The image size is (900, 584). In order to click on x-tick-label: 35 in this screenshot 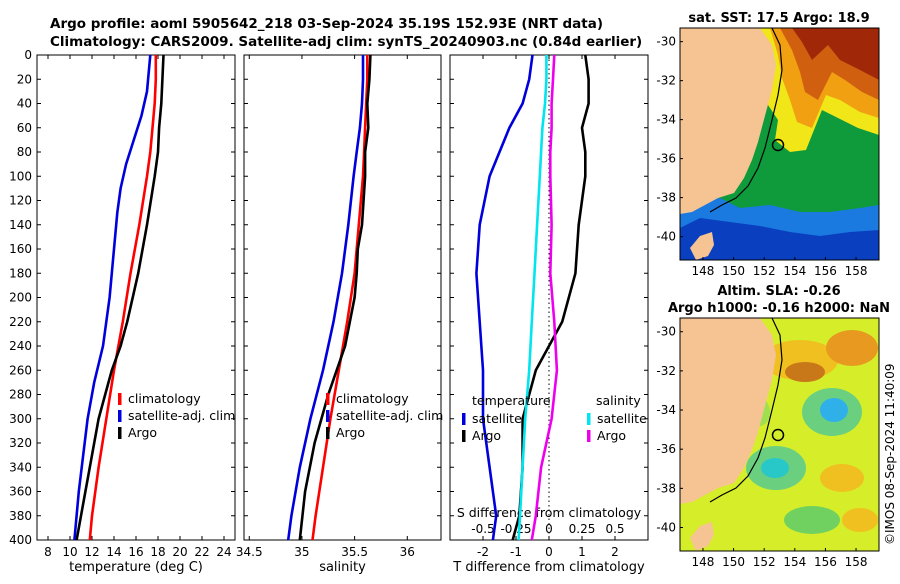, I will do `click(301, 552)`.